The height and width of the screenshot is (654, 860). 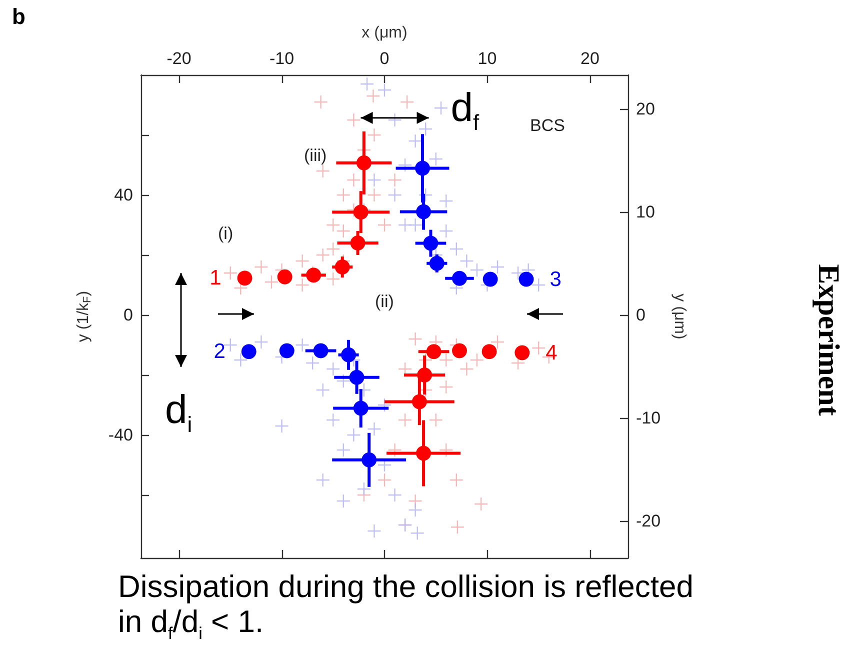 I want to click on annotation: d$_{i}$, so click(x=178, y=413).